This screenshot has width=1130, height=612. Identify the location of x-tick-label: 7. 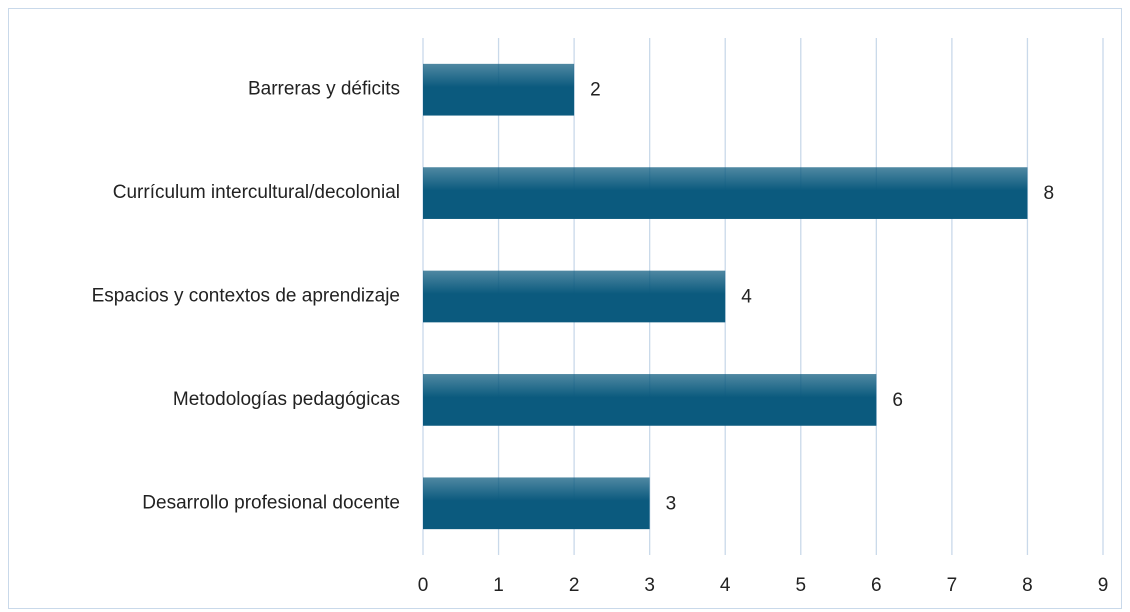
(952, 585).